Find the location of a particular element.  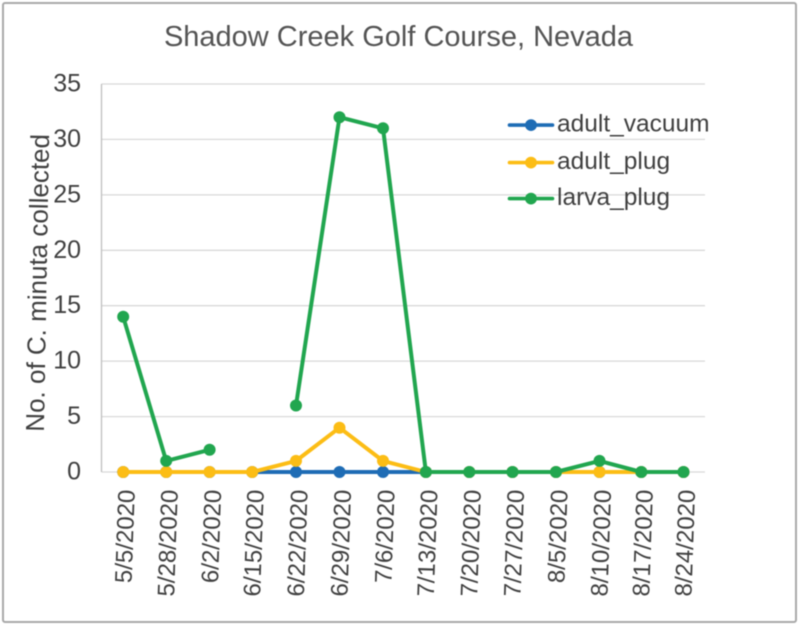

svg-text: 30 is located at coordinates (67, 139).